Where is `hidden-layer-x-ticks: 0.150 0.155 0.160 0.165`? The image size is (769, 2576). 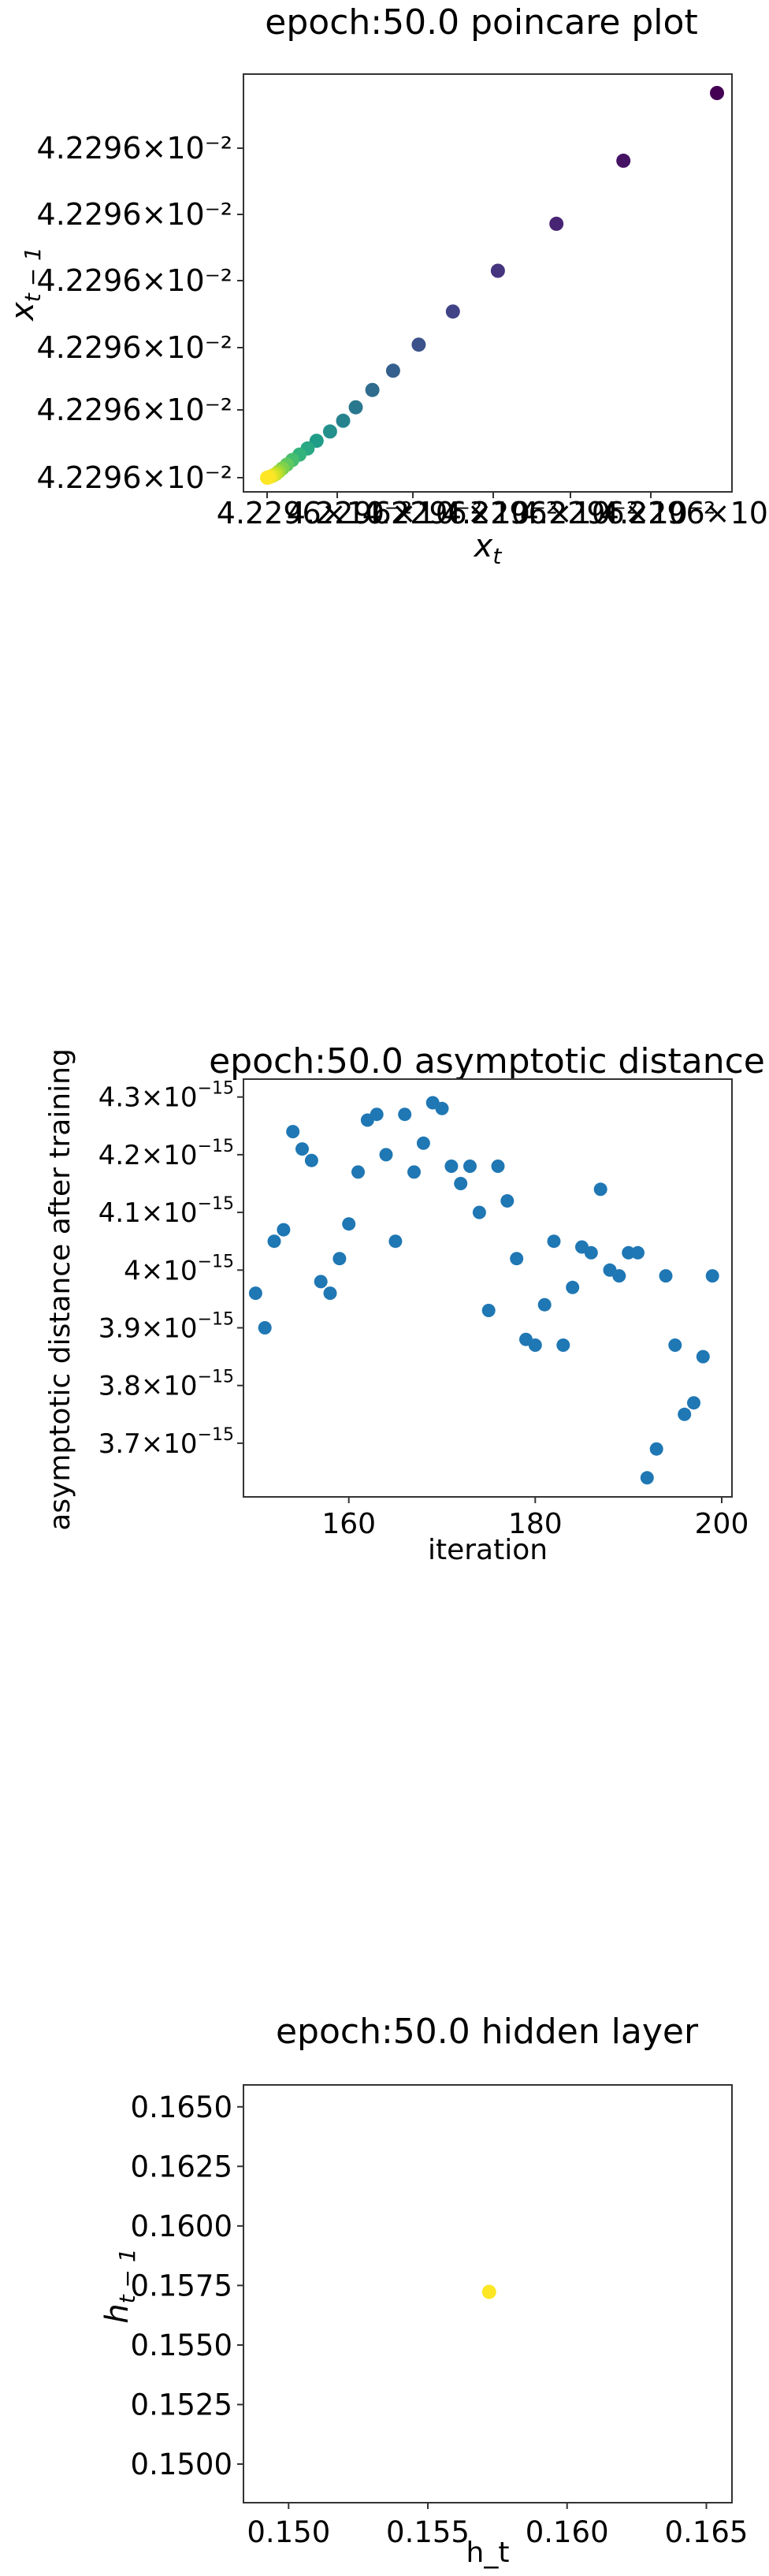 hidden-layer-x-ticks: 0.150 0.155 0.160 0.165 is located at coordinates (497, 2526).